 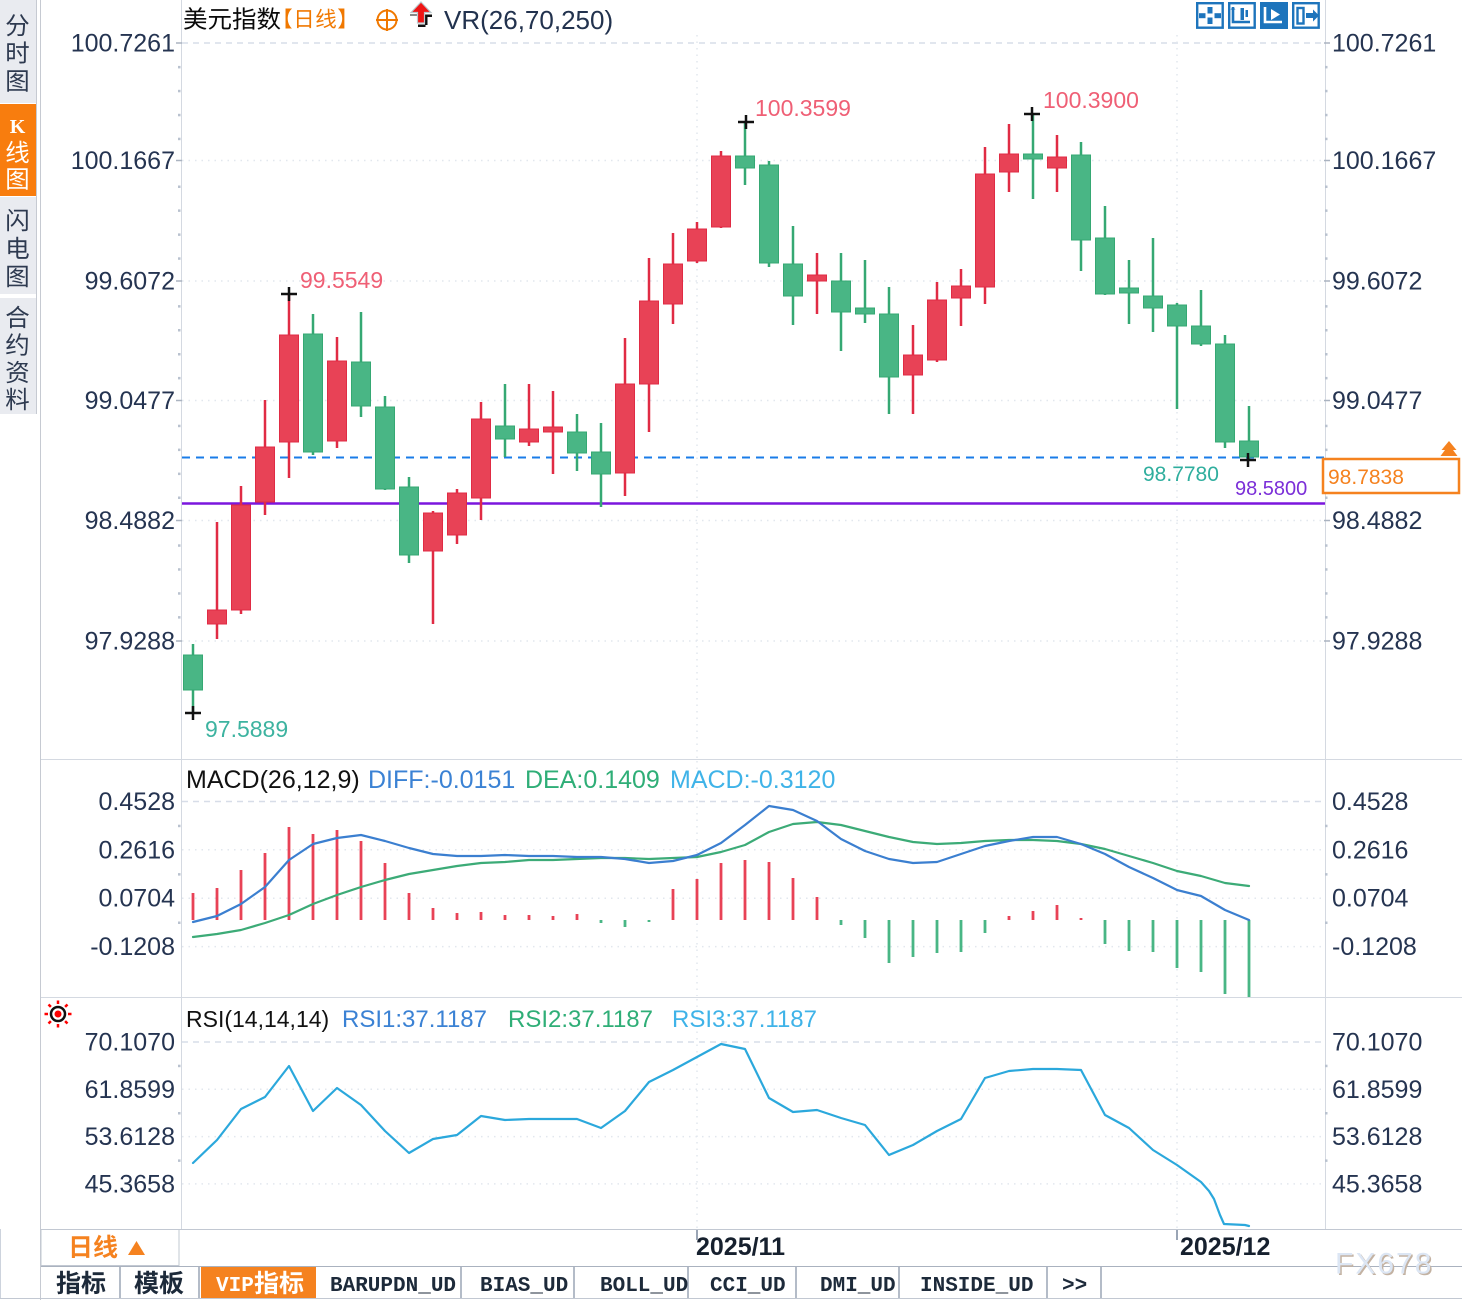 I want to click on svg-text: VR(26,70,250), so click(x=528, y=20).